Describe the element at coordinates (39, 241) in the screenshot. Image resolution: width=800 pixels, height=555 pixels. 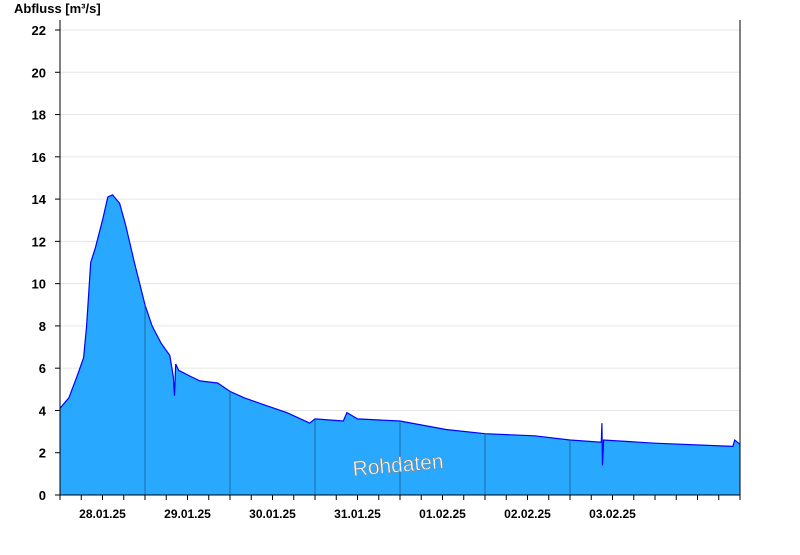
I see `y-tick-label: 12` at that location.